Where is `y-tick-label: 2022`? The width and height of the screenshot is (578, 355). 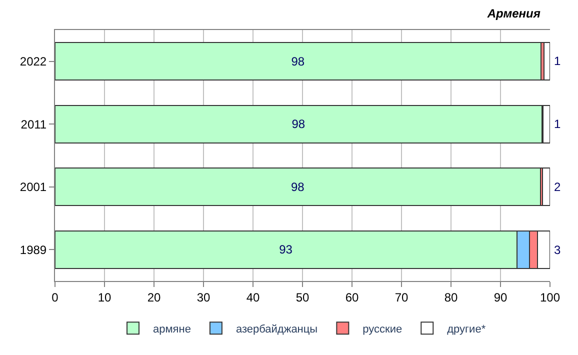 y-tick-label: 2022 is located at coordinates (33, 61).